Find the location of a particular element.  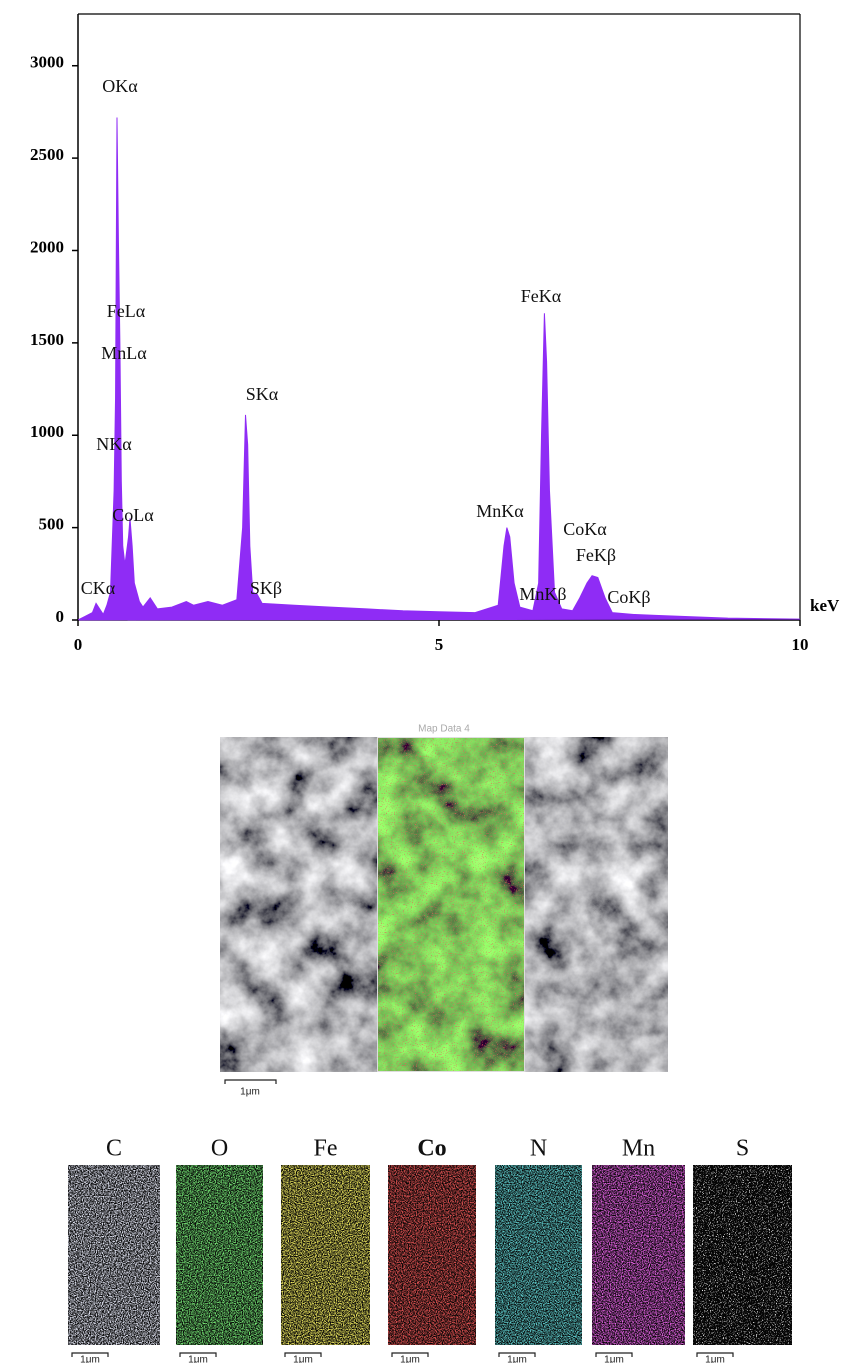

peak-label: CoLα is located at coordinates (133, 515).